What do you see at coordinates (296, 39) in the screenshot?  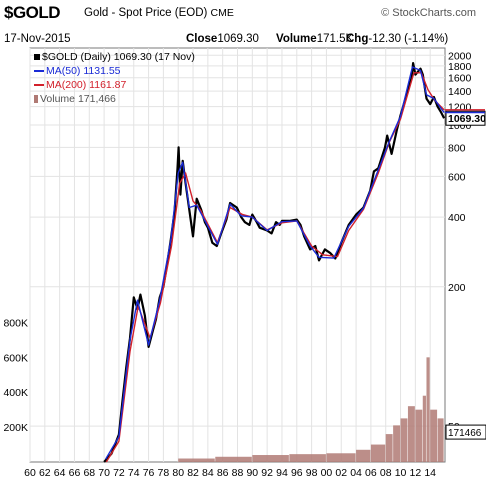 I see `volume-label: Volume` at bounding box center [296, 39].